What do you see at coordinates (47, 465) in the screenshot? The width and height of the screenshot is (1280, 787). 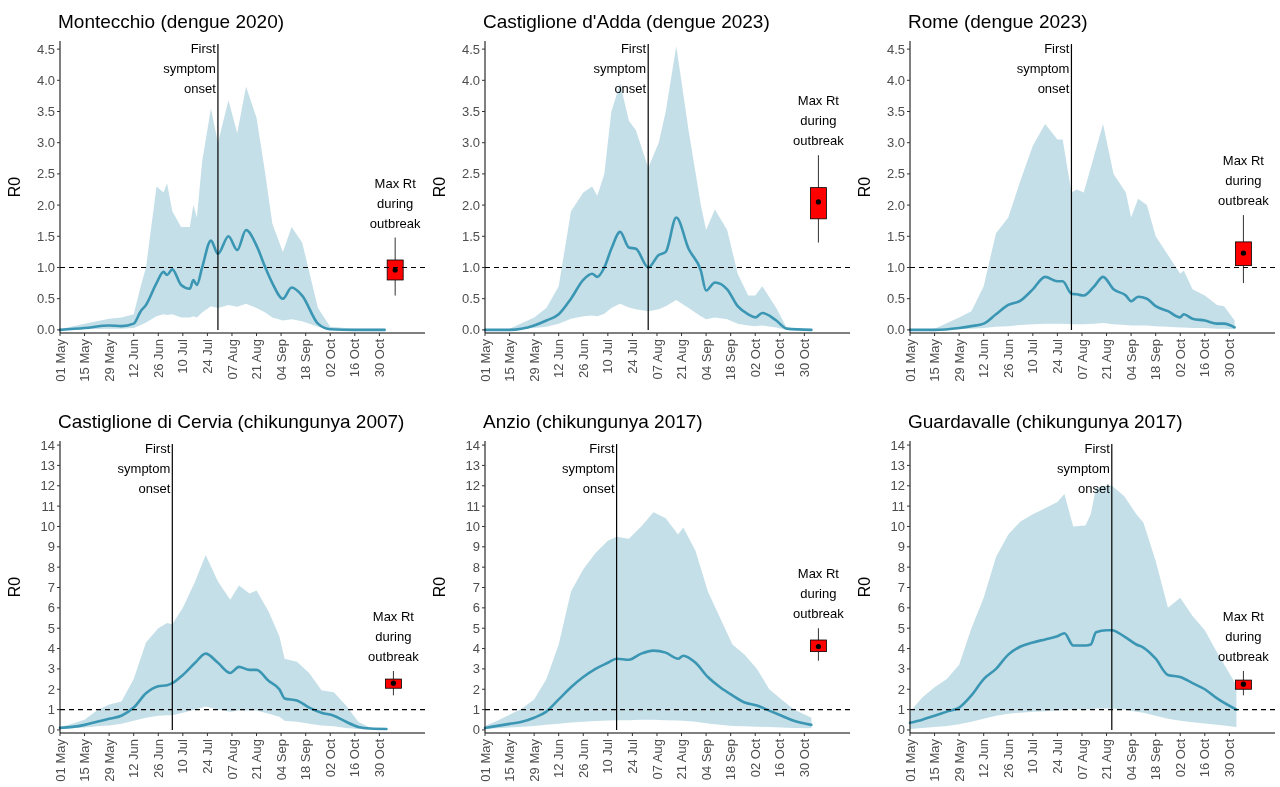 I see `y-tick-label: 13` at bounding box center [47, 465].